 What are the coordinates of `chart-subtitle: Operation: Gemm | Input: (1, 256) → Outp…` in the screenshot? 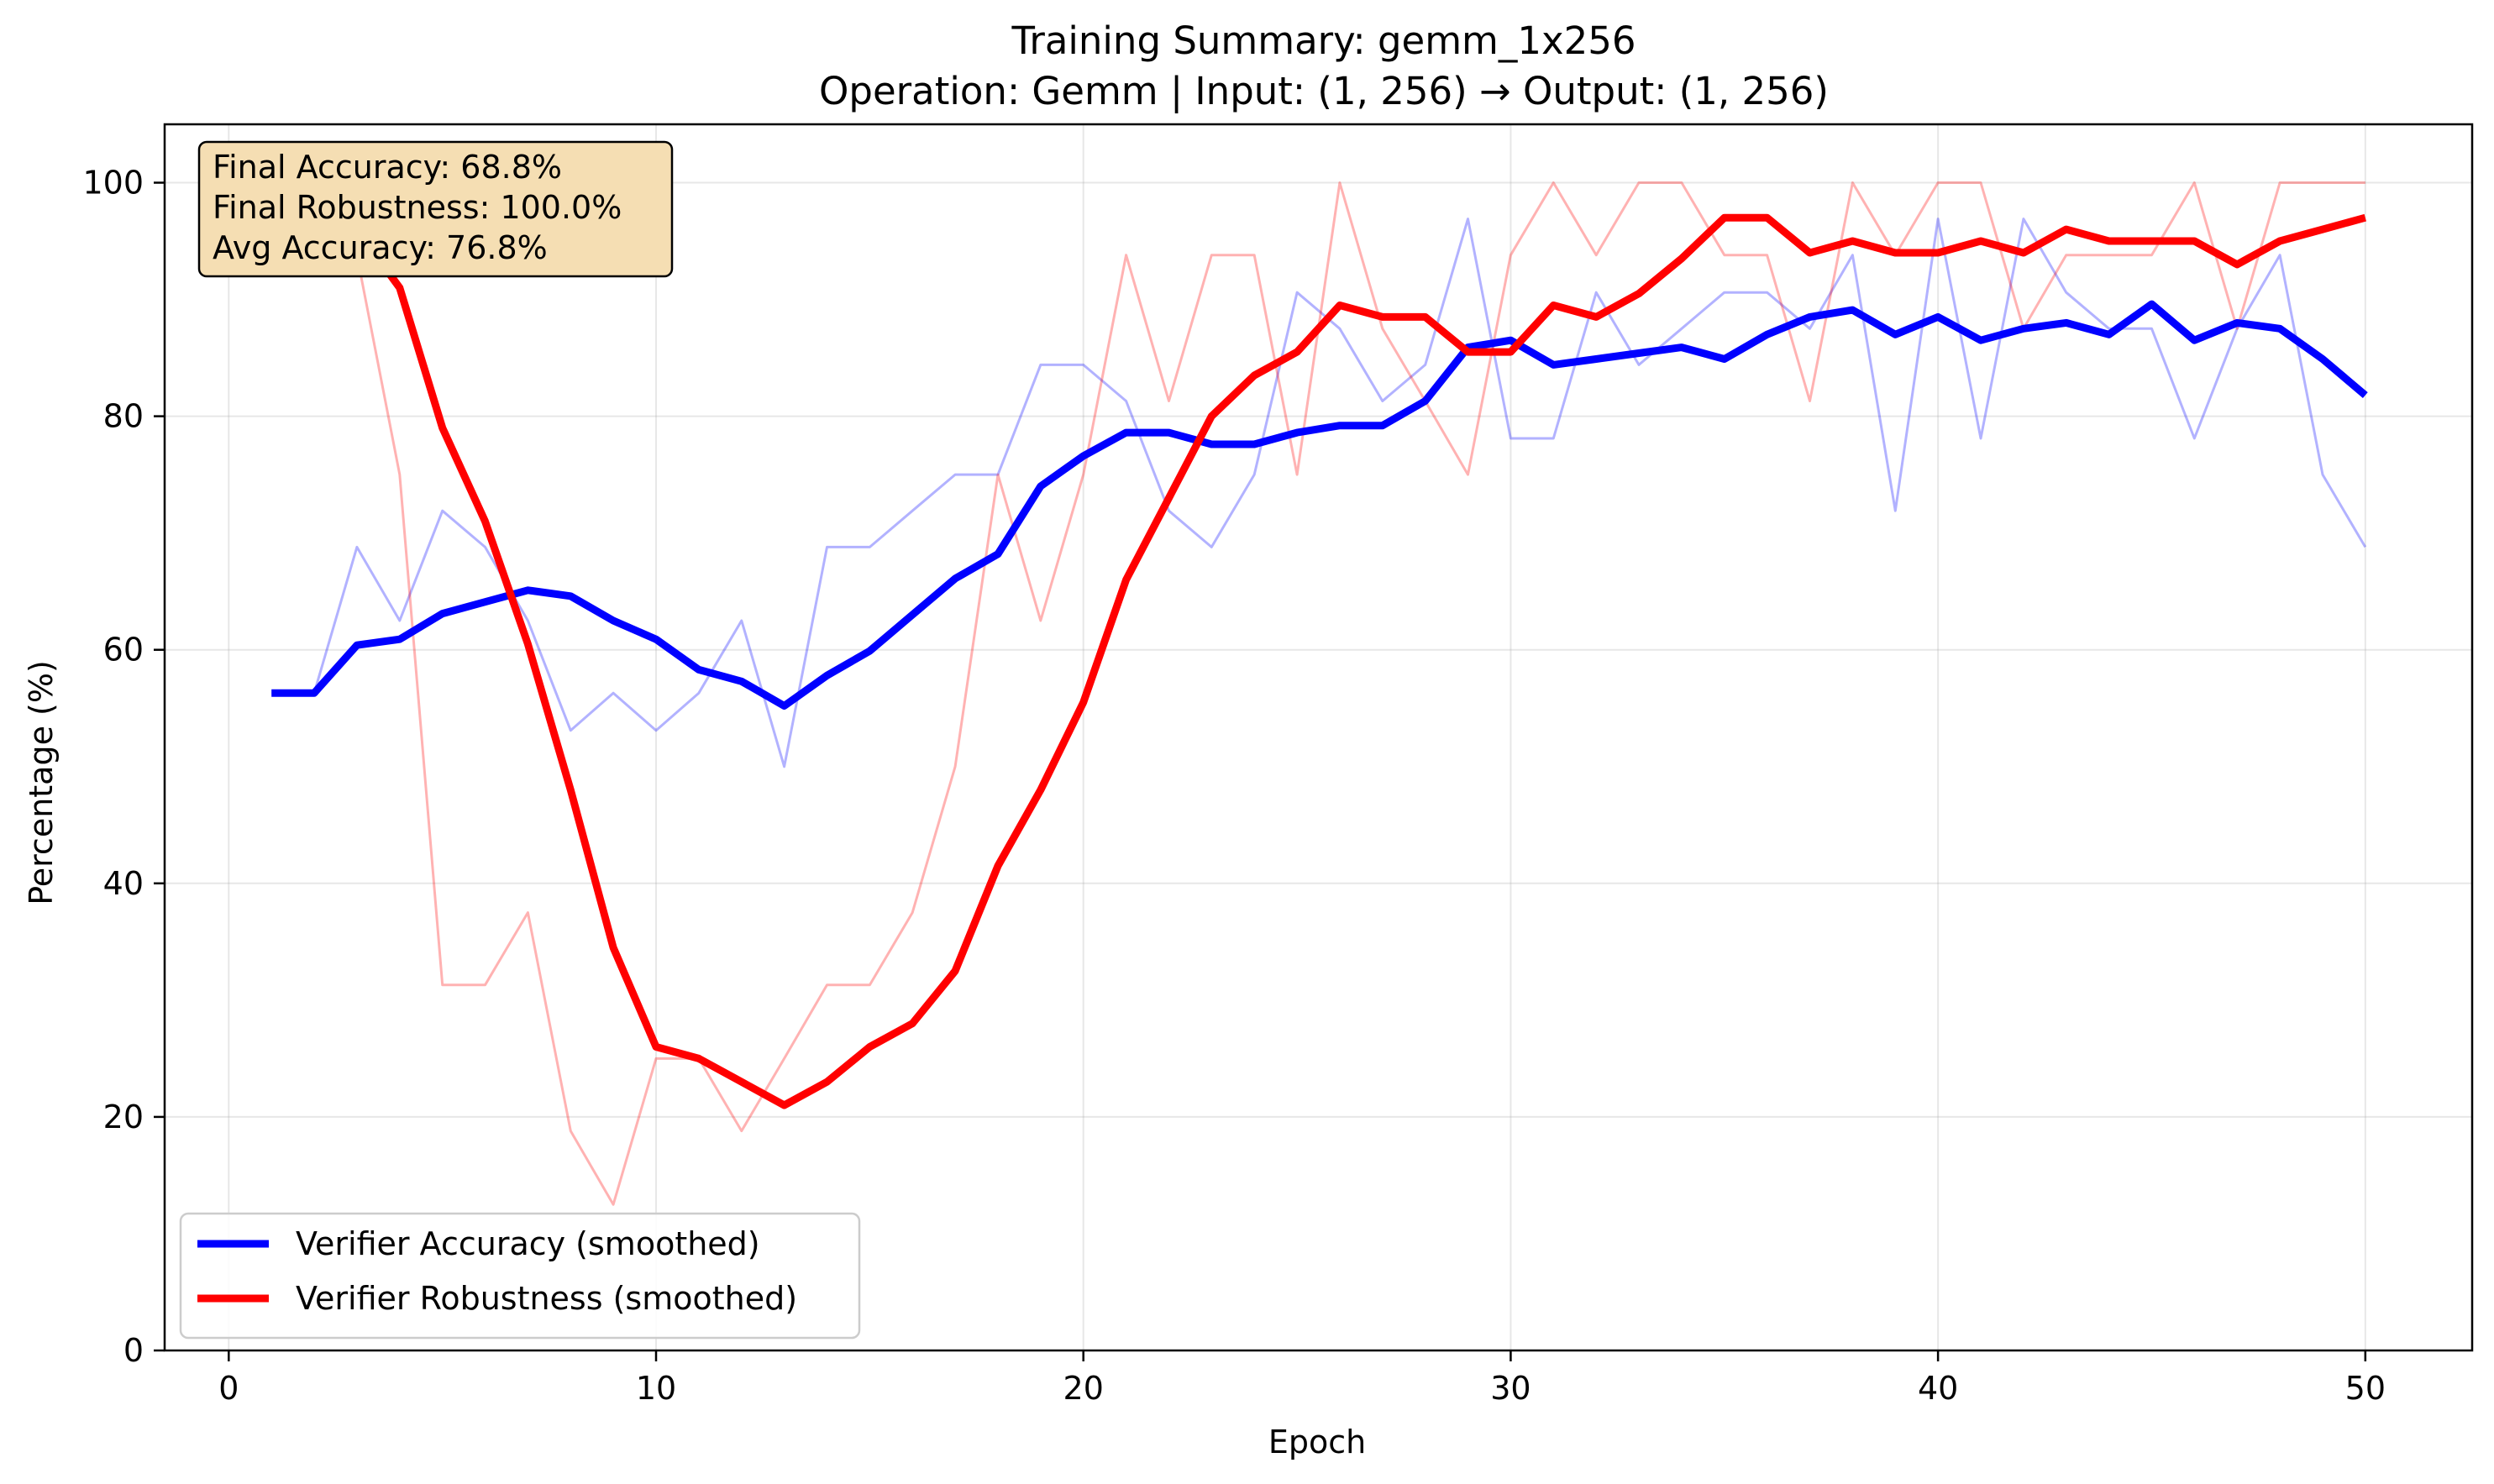 It's located at (1324, 91).